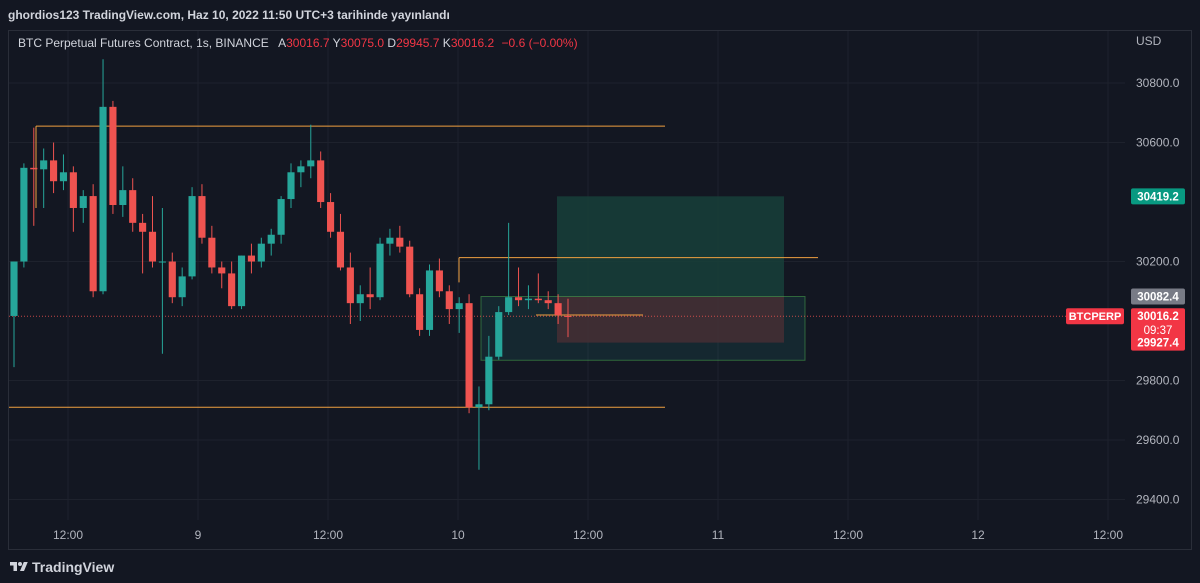 The image size is (1200, 583). I want to click on time-tick-label: 9, so click(198, 535).